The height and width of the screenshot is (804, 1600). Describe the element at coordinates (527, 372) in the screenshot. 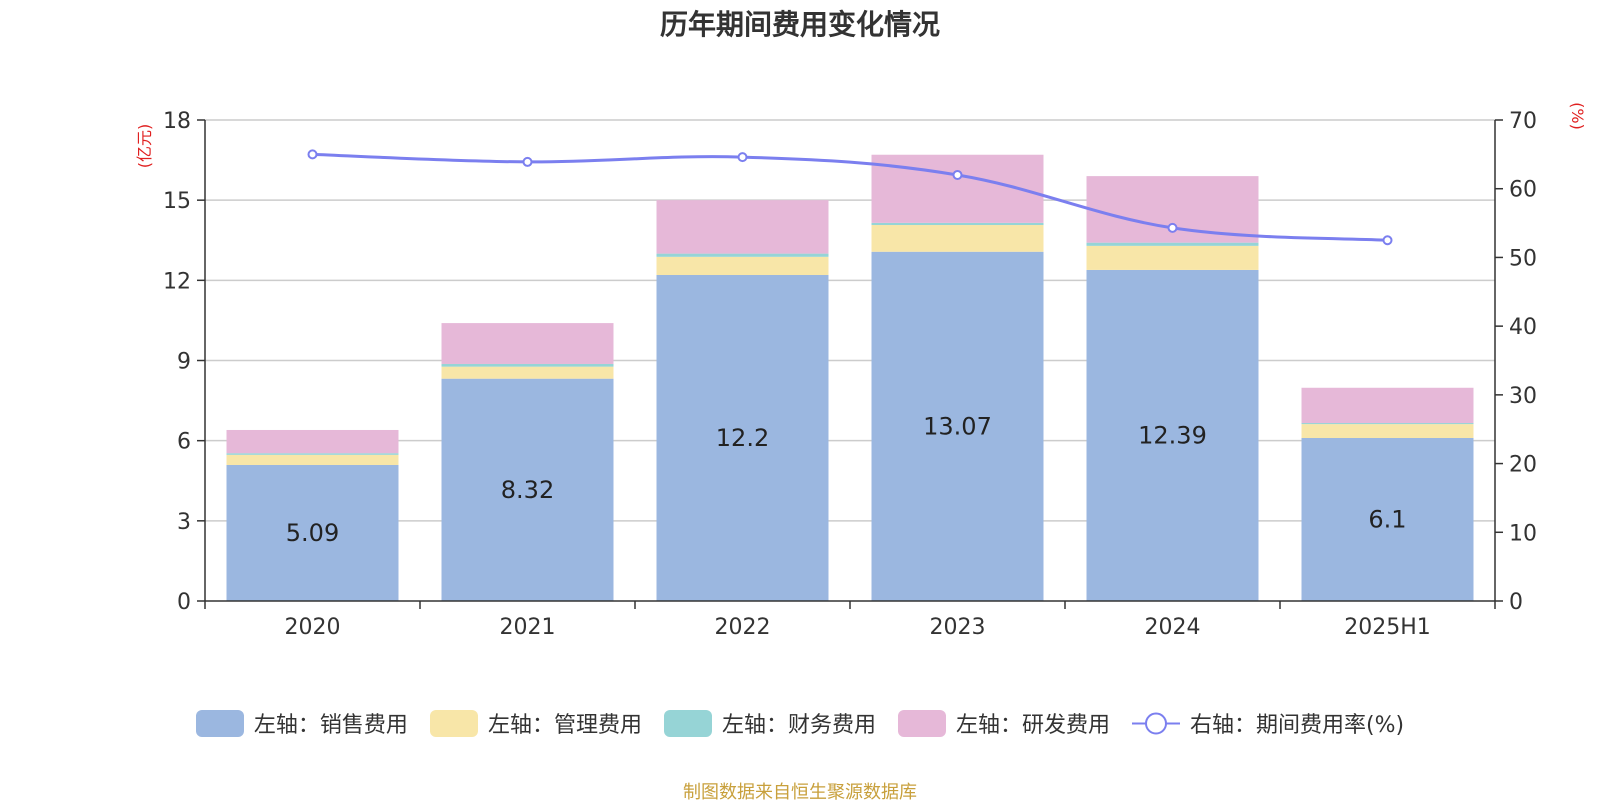

I see `bar-segment-1-2021` at that location.